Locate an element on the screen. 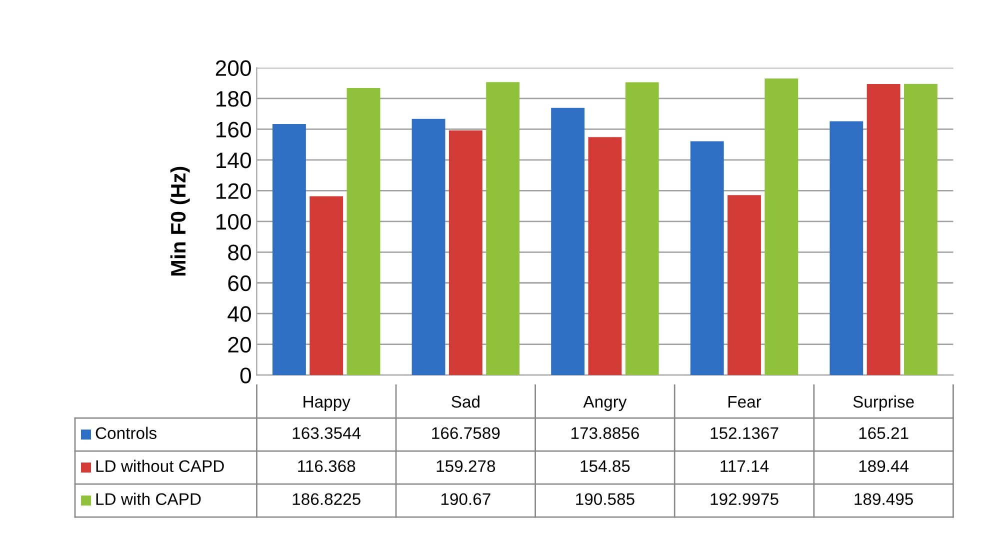 This screenshot has width=995, height=542. data-label: 154.85 is located at coordinates (605, 466).